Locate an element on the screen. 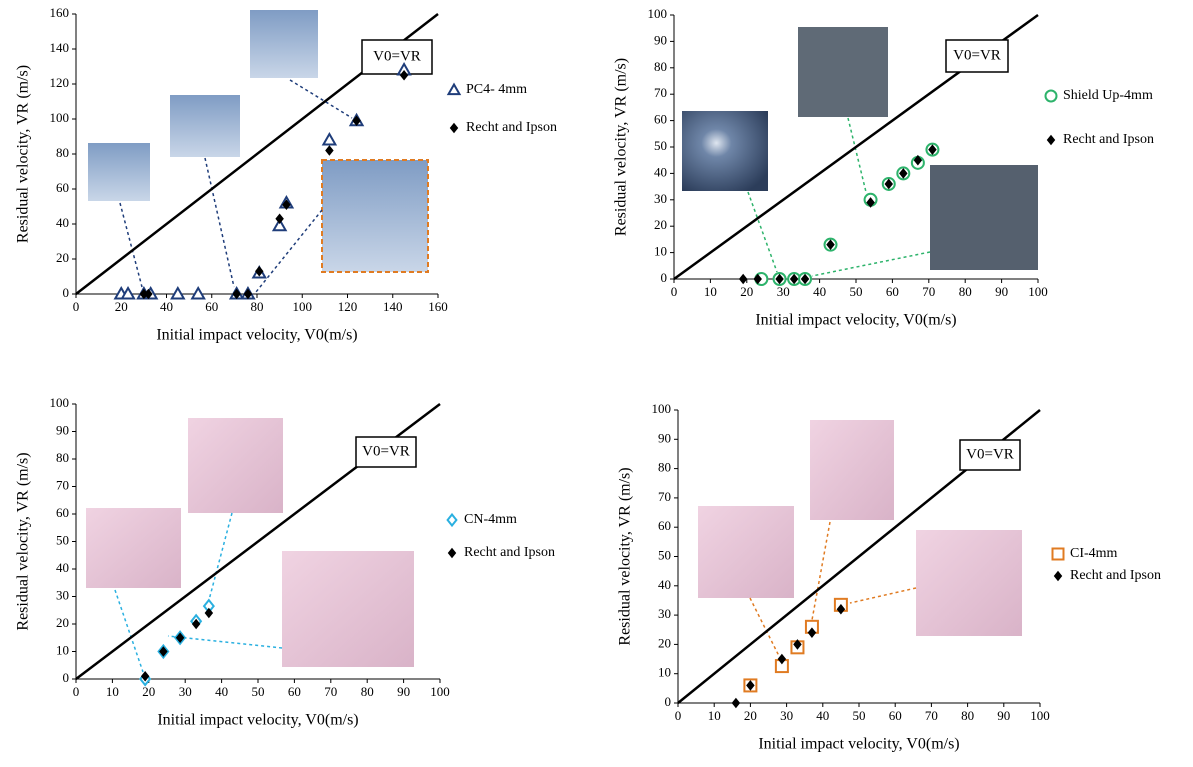  y-tick-label: 140 is located at coordinates (60, 47).